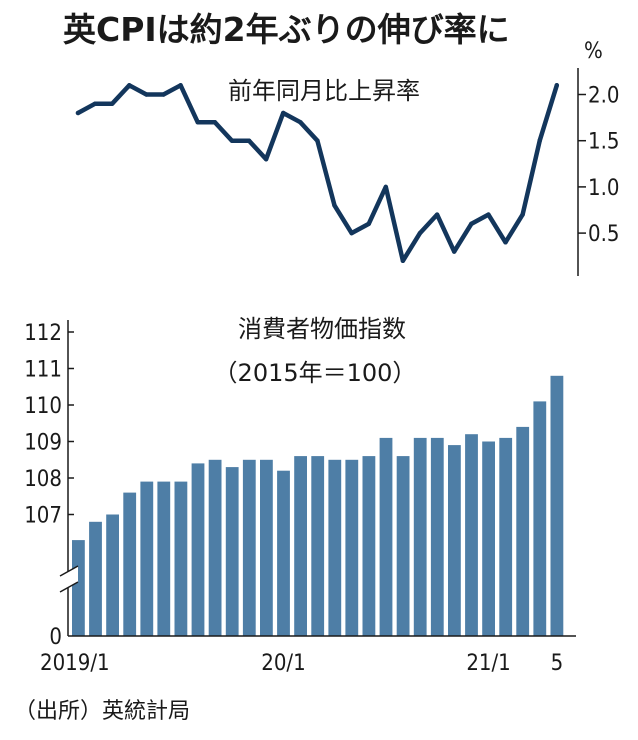 This screenshot has height=740, width=638. Describe the element at coordinates (43, 479) in the screenshot. I see `bar-y-tick-label: 108` at that location.